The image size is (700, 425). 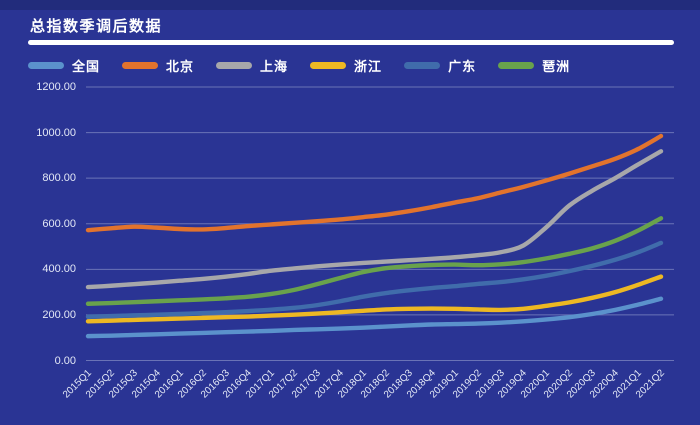 I want to click on legend-item-quanguo: 全国, so click(x=64, y=65).